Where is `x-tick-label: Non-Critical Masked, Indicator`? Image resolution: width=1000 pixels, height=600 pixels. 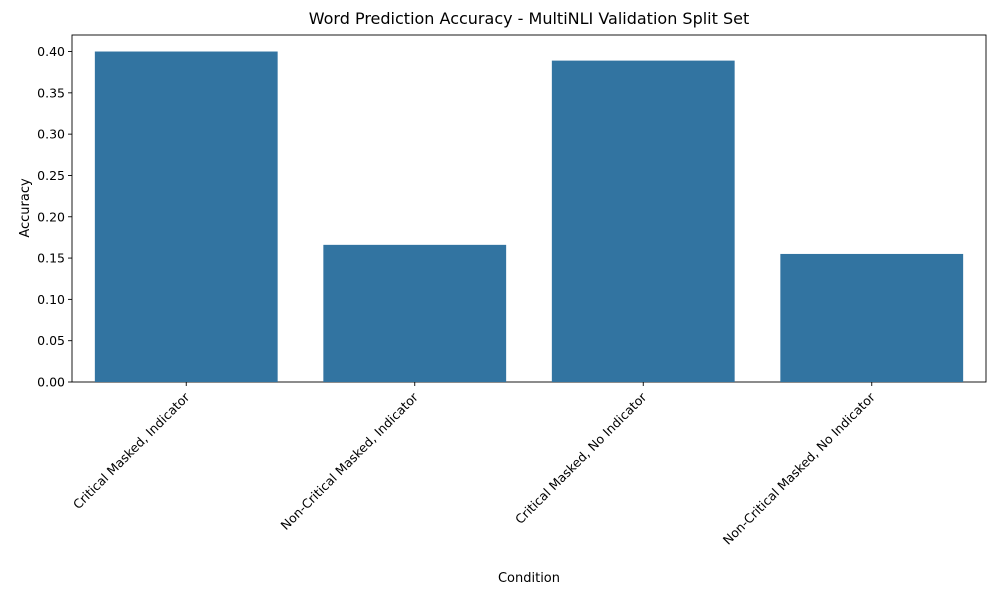
x-tick-label: Non-Critical Masked, Indicator is located at coordinates (350, 461).